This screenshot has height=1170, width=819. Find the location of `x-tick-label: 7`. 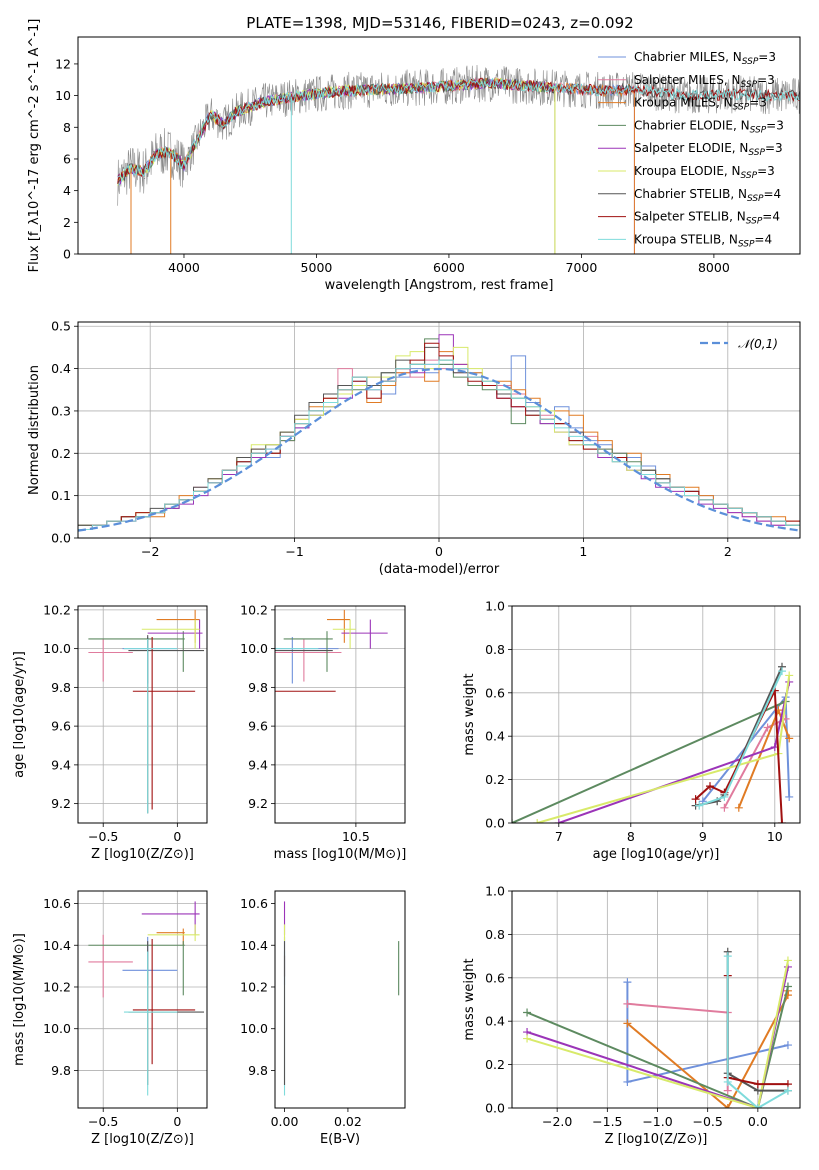

x-tick-label: 7 is located at coordinates (559, 836).